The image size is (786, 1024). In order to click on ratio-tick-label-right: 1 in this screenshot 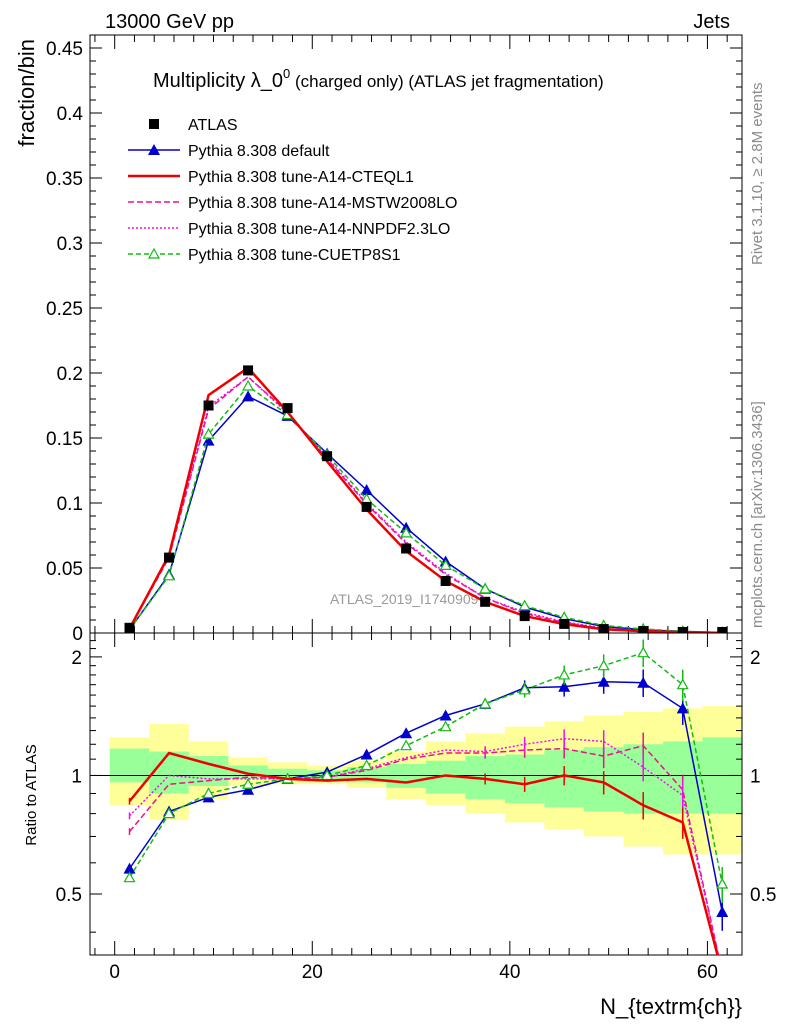, I will do `click(755, 776)`.